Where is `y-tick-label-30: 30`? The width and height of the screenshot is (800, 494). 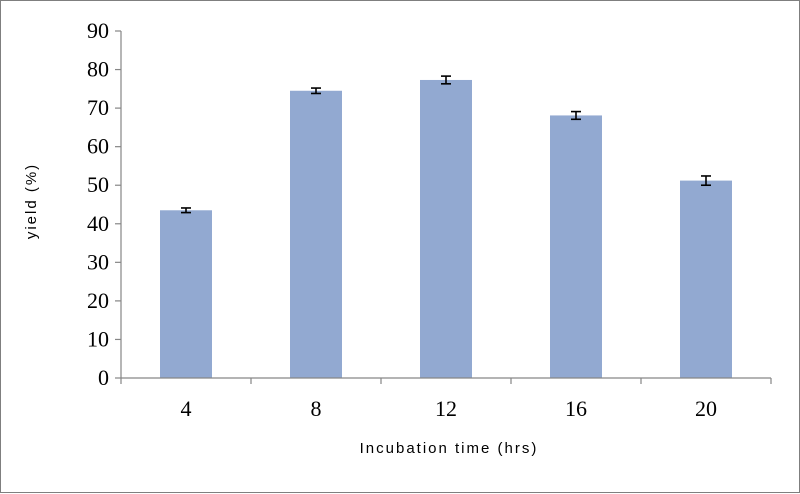 y-tick-label-30: 30 is located at coordinates (98, 261).